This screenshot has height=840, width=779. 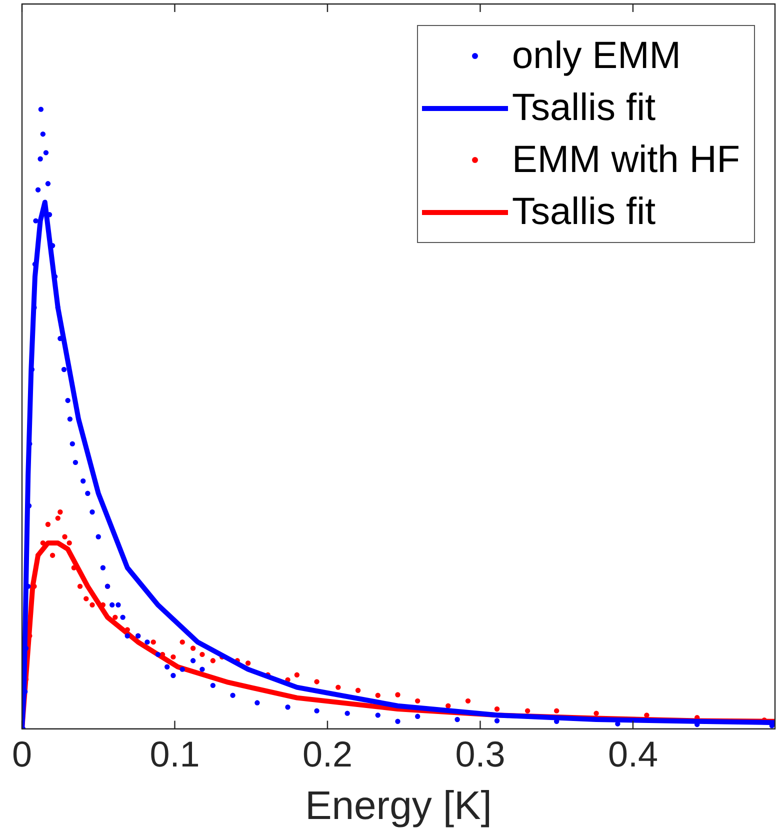 What do you see at coordinates (596, 56) in the screenshot?
I see `legend-label: only EMM` at bounding box center [596, 56].